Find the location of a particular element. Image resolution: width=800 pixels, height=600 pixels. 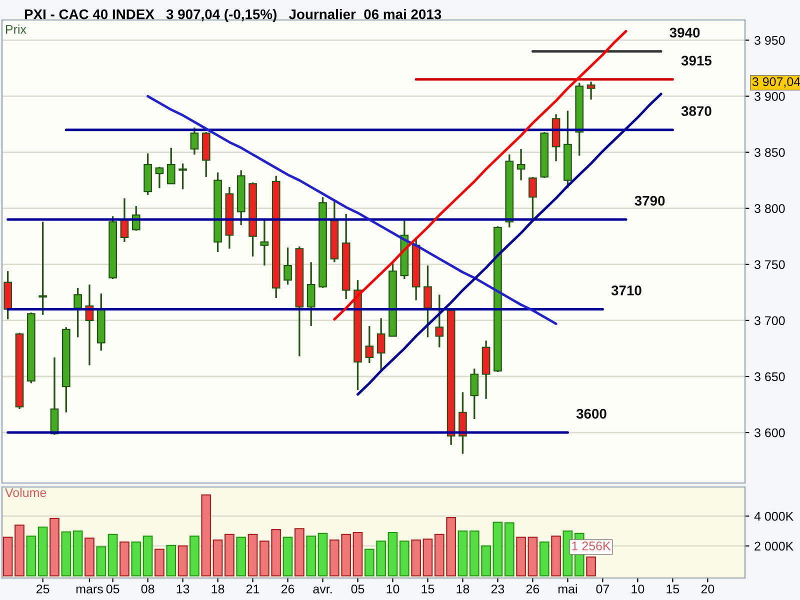

x-tick-label: 21 is located at coordinates (253, 589).